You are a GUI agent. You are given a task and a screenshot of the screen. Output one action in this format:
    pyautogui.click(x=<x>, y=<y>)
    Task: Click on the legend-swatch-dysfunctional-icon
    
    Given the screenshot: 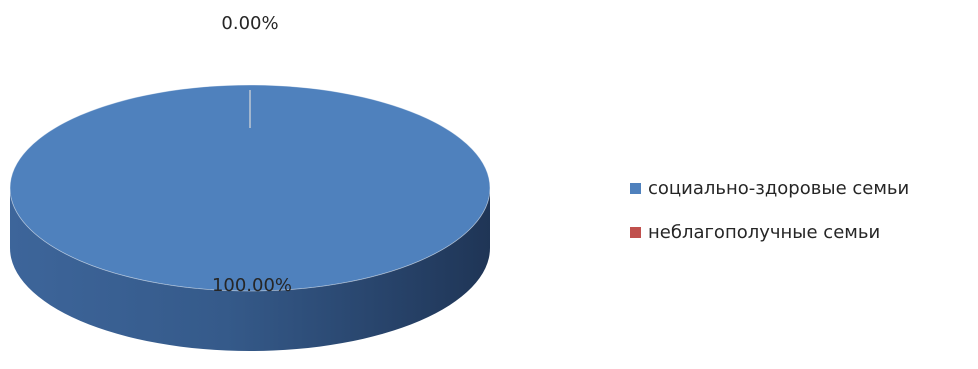 What is the action you would take?
    pyautogui.click(x=635, y=232)
    